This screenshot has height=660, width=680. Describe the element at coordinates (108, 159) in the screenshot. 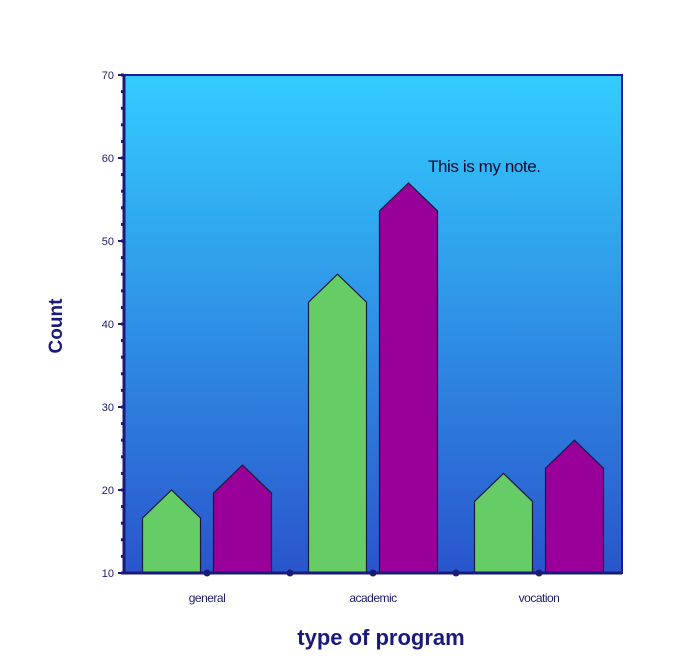

I see `y-tick-label: 60` at that location.